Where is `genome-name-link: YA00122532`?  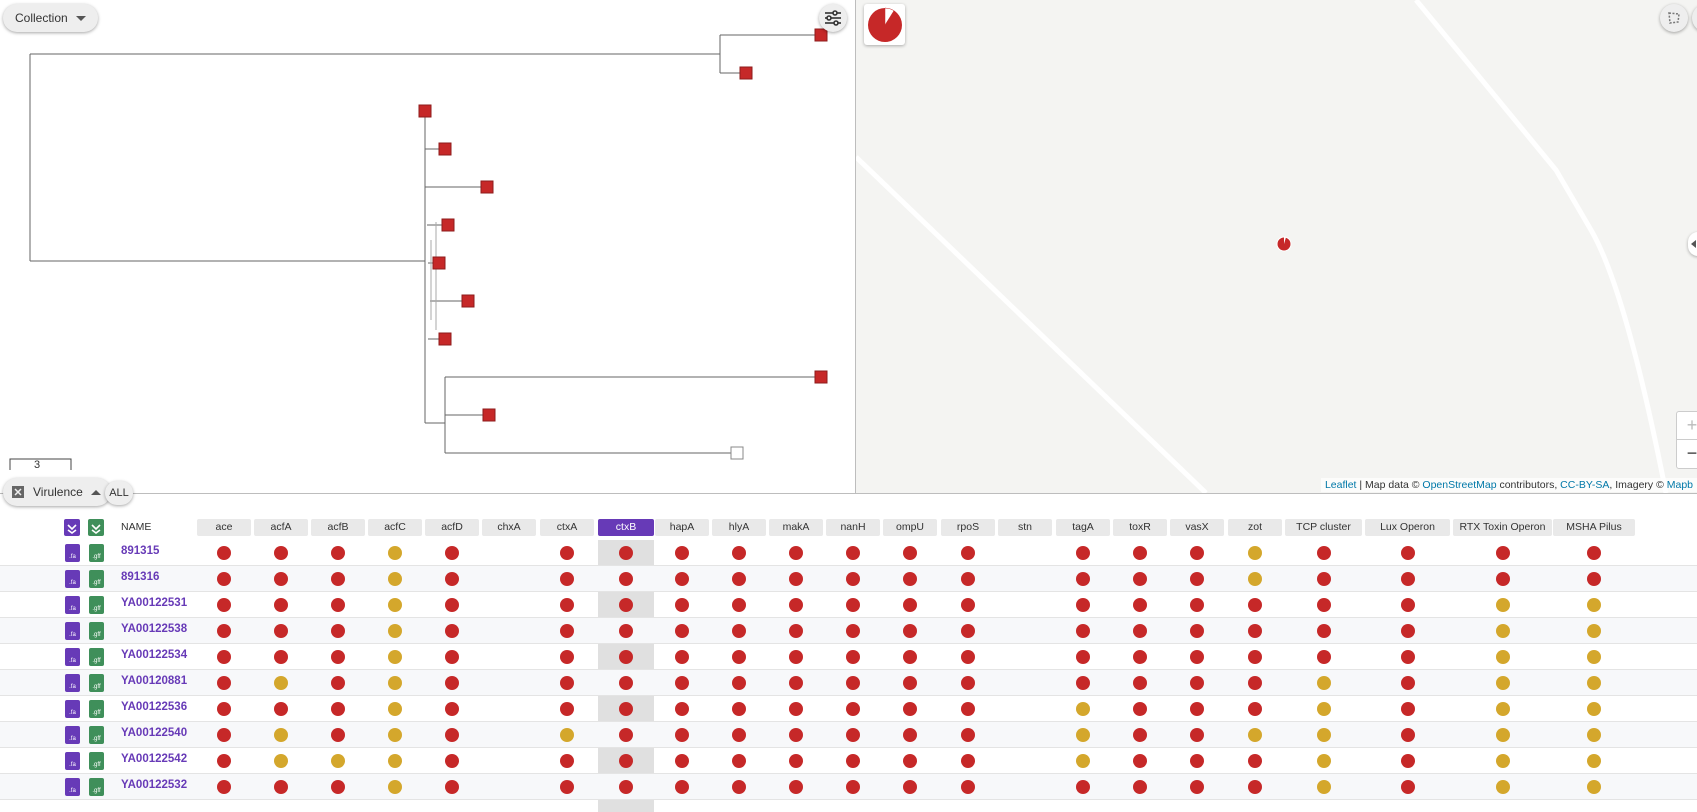 genome-name-link: YA00122532 is located at coordinates (154, 785).